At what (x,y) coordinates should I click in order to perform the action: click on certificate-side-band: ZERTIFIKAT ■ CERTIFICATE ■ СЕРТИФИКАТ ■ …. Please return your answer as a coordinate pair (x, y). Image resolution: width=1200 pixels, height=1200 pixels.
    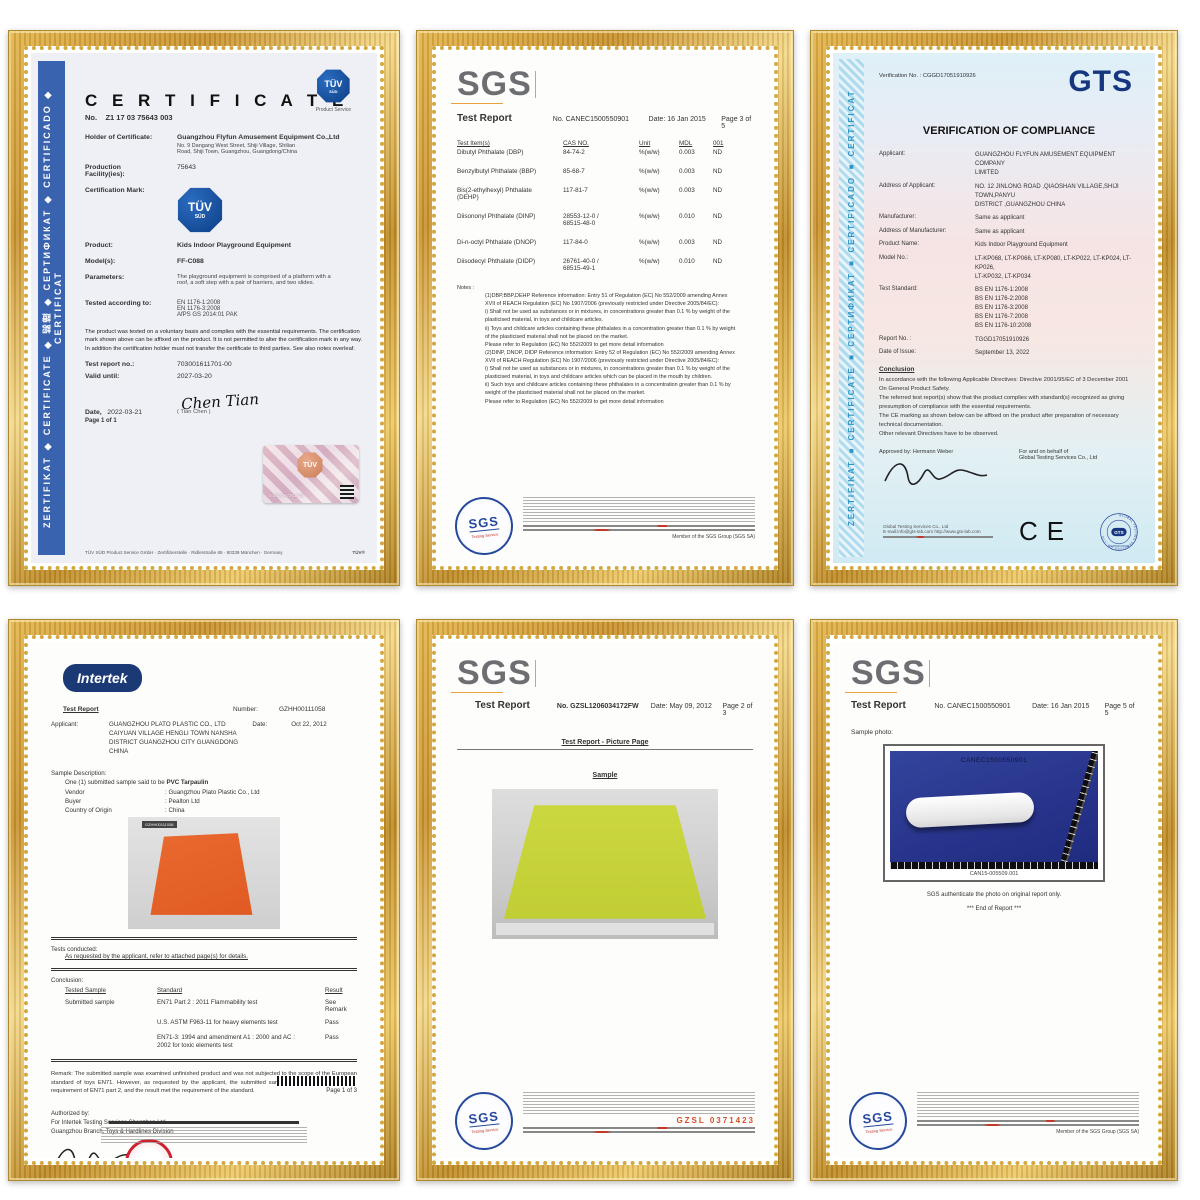
    Looking at the image, I should click on (851, 308).